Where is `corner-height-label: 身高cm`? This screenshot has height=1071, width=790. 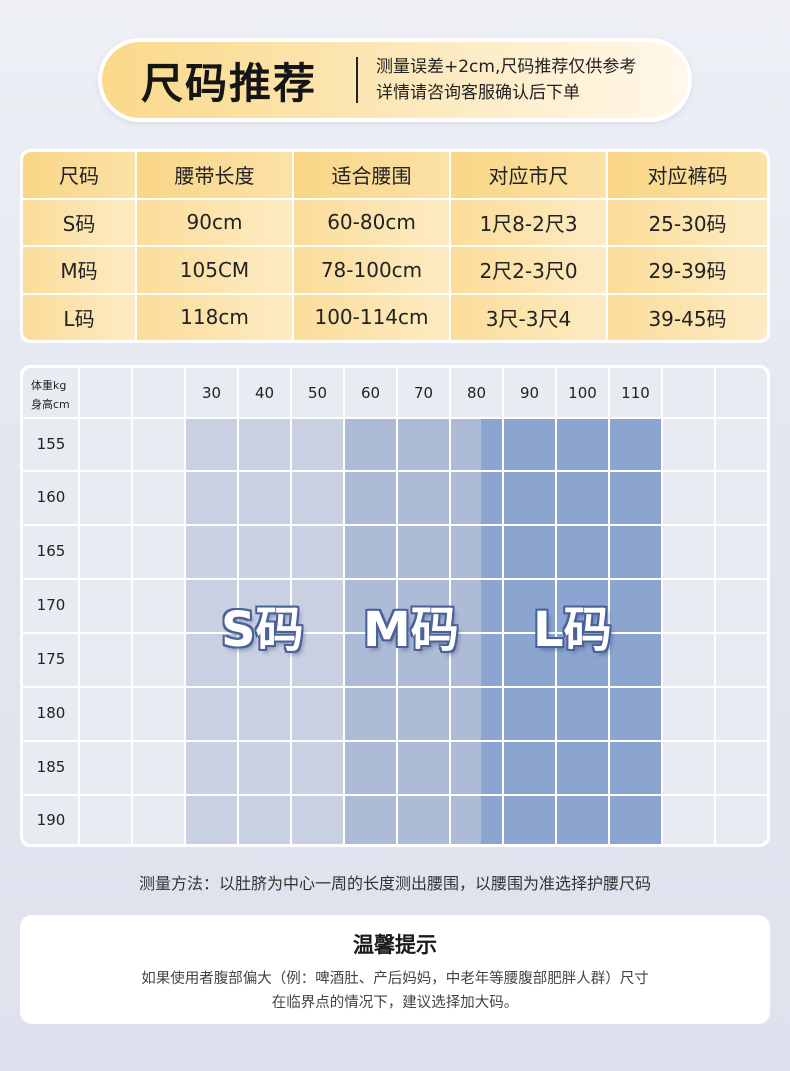
corner-height-label: 身高cm is located at coordinates (50, 404).